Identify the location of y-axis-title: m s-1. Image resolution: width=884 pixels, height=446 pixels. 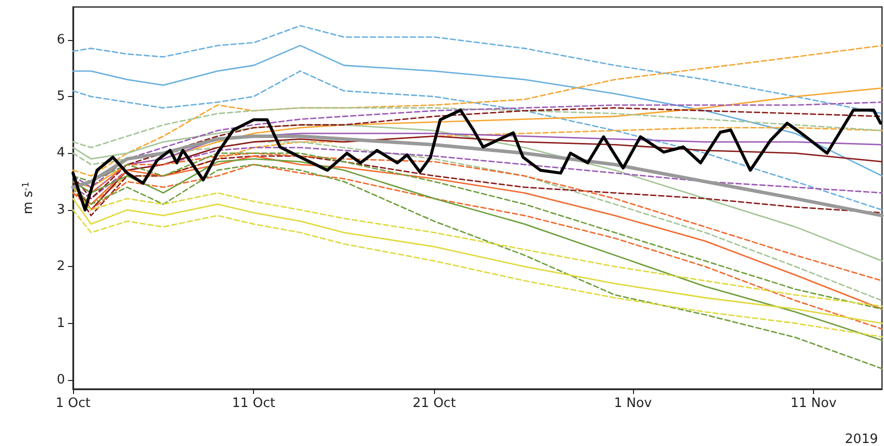
(28, 198).